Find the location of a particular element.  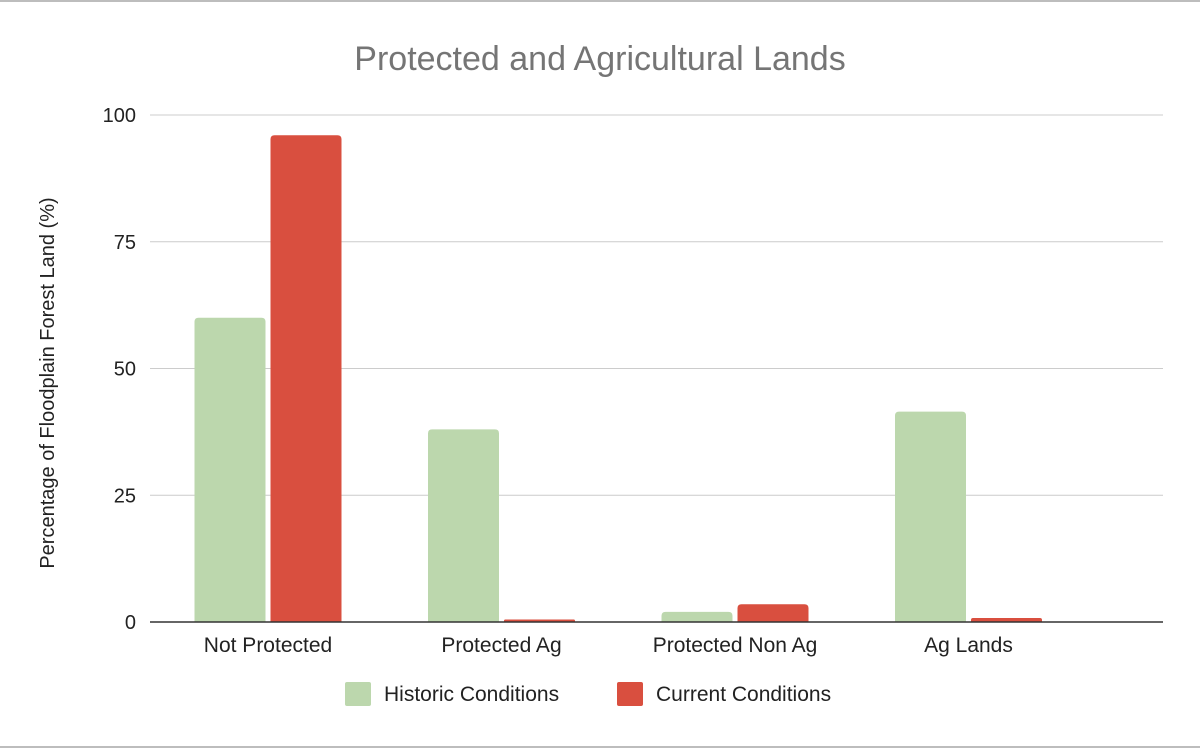

legend-label: Current Conditions is located at coordinates (743, 694).